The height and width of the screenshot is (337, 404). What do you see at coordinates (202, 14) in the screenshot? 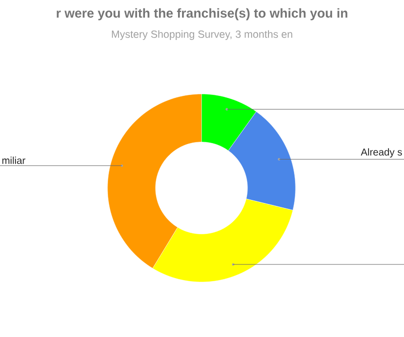
I see `chart-title: r were you with the franchise(s) to which you in` at bounding box center [202, 14].